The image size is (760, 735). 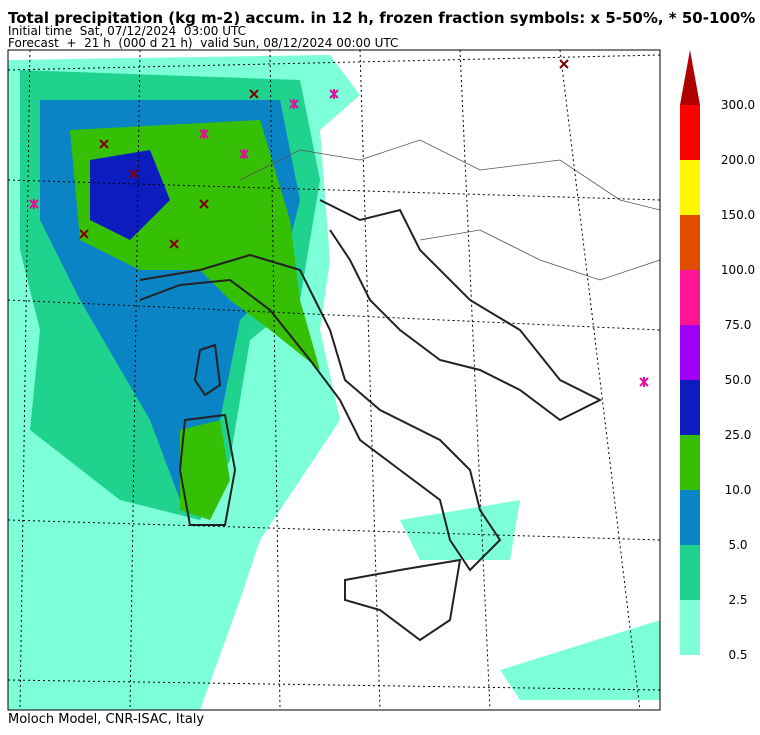 I want to click on colorbar-extend, so click(x=690, y=77).